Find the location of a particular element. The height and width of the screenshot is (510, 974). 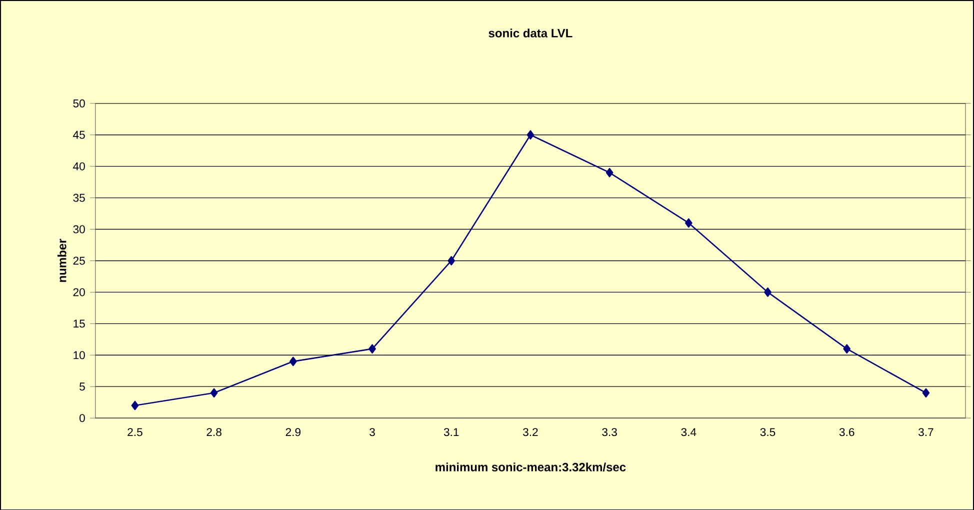

chart-title: sonic data LVL is located at coordinates (530, 33).